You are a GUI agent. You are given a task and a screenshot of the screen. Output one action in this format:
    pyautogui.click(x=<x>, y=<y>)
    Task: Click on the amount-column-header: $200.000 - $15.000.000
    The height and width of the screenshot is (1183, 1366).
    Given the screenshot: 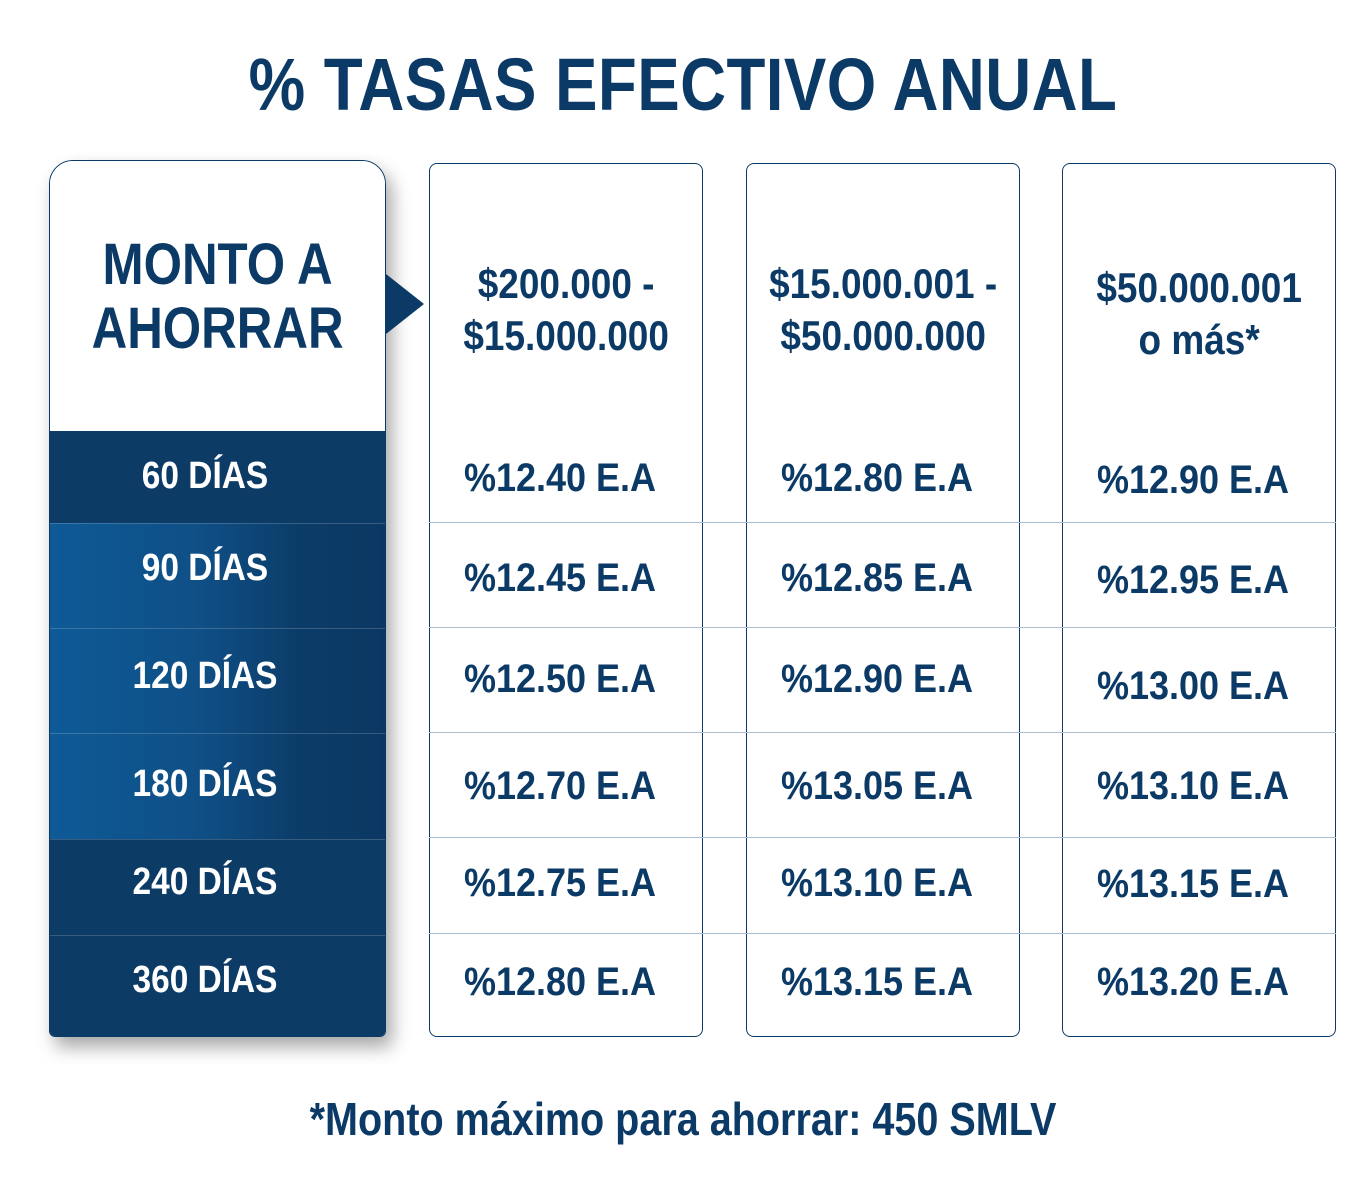 What is the action you would take?
    pyautogui.click(x=565, y=310)
    